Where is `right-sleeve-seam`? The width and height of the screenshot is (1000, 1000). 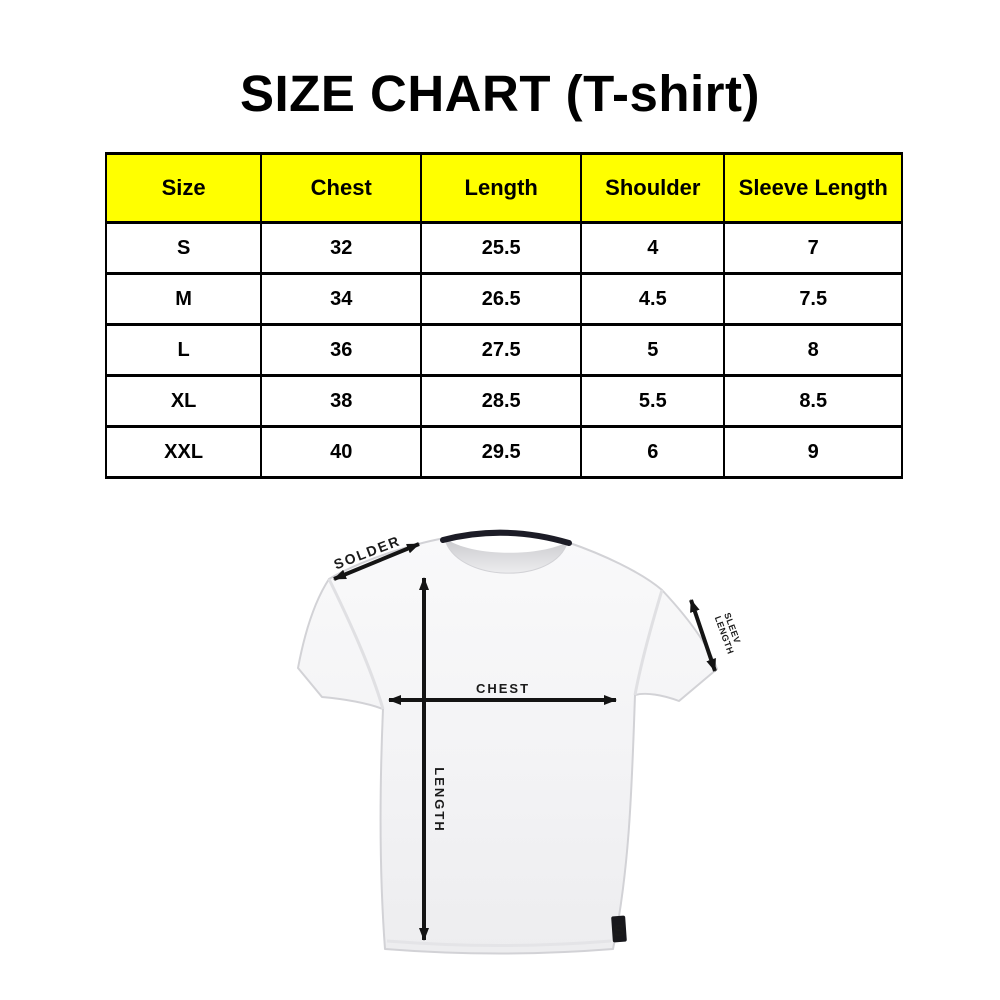 right-sleeve-seam is located at coordinates (648, 642).